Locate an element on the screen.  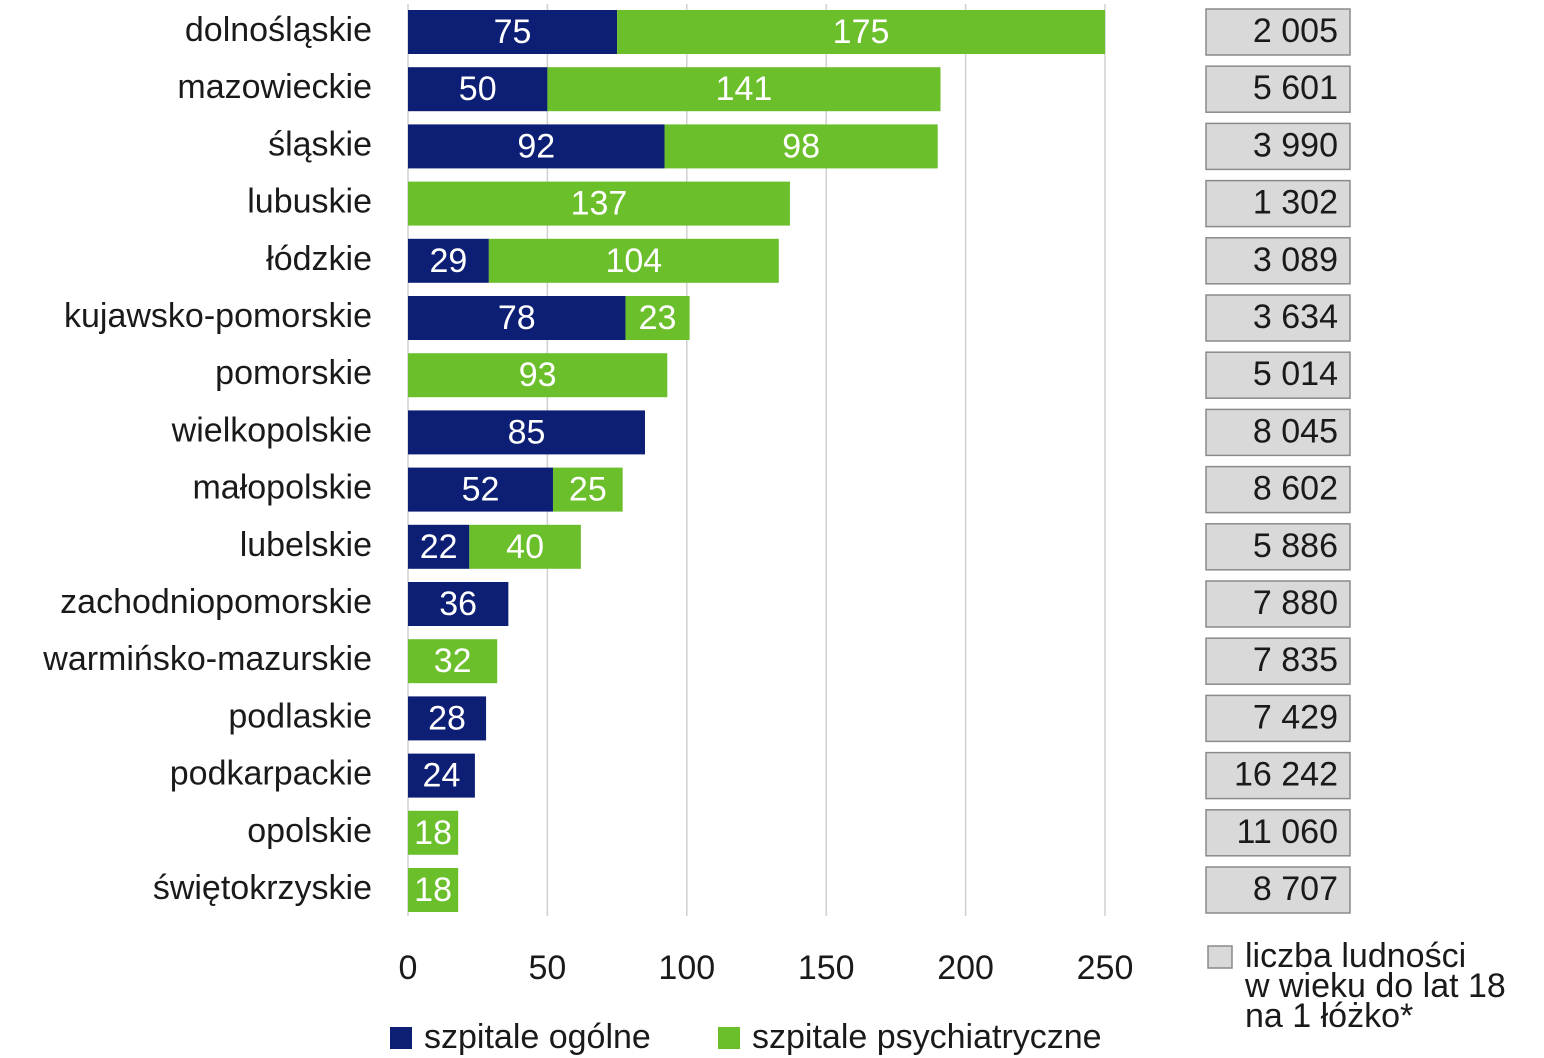
data-label: 18 is located at coordinates (433, 890).